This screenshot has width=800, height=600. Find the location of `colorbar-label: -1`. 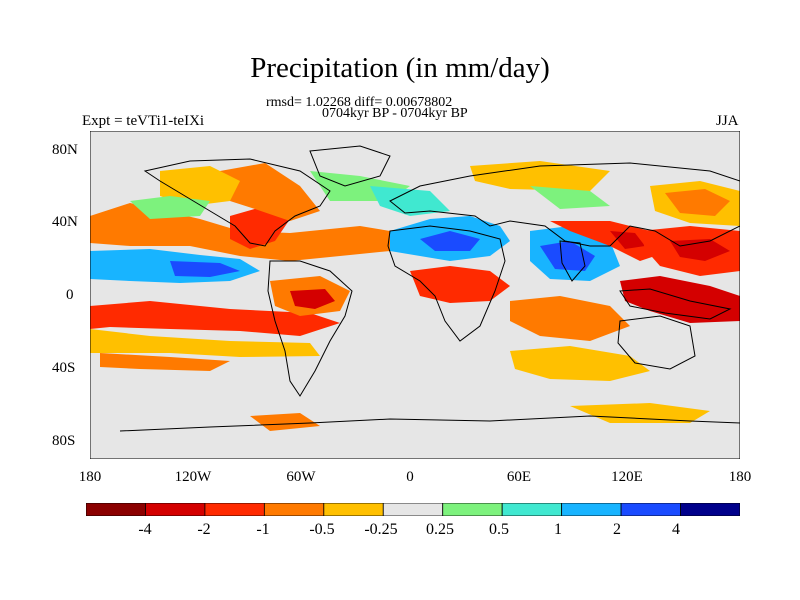

colorbar-label: -1 is located at coordinates (263, 529).